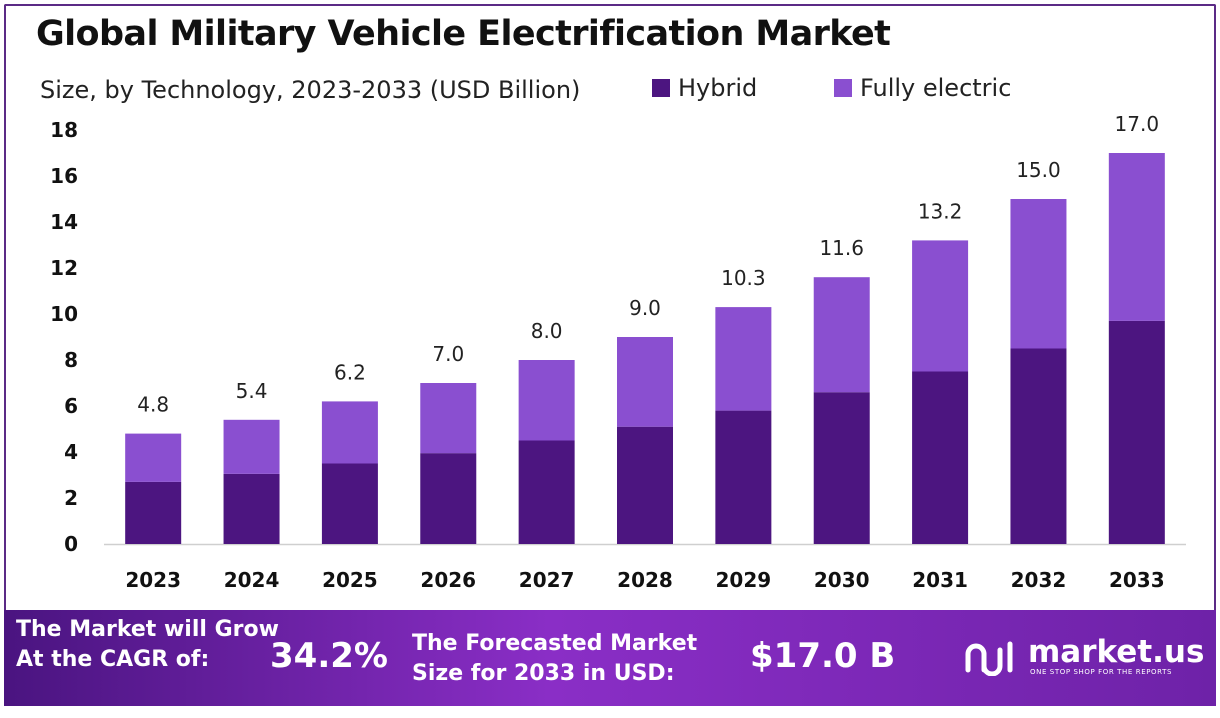  Describe the element at coordinates (153, 405) in the screenshot. I see `bar-total-label: 4.8` at that location.